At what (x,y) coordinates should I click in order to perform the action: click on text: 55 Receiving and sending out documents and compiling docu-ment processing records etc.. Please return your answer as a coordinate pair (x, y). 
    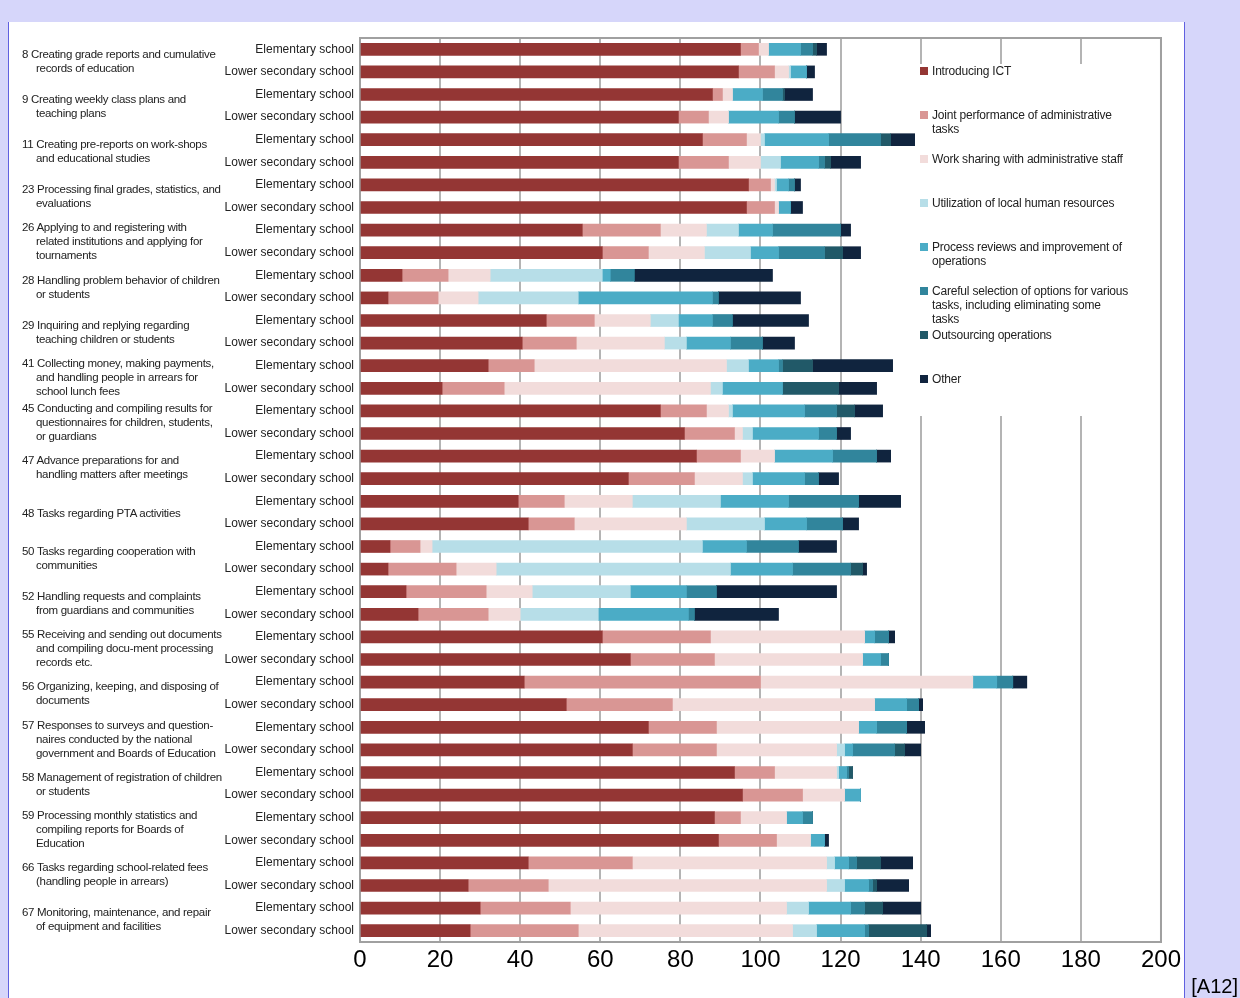
    Looking at the image, I should click on (122, 648).